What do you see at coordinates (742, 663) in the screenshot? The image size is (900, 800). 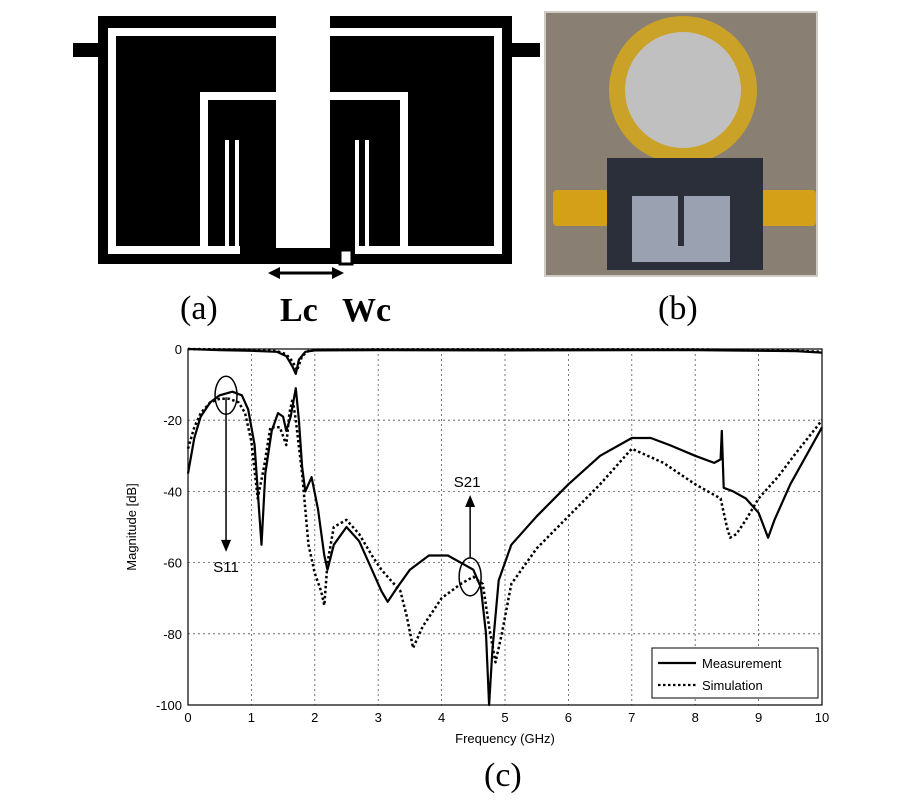 I see `legend-entry: Measurement` at bounding box center [742, 663].